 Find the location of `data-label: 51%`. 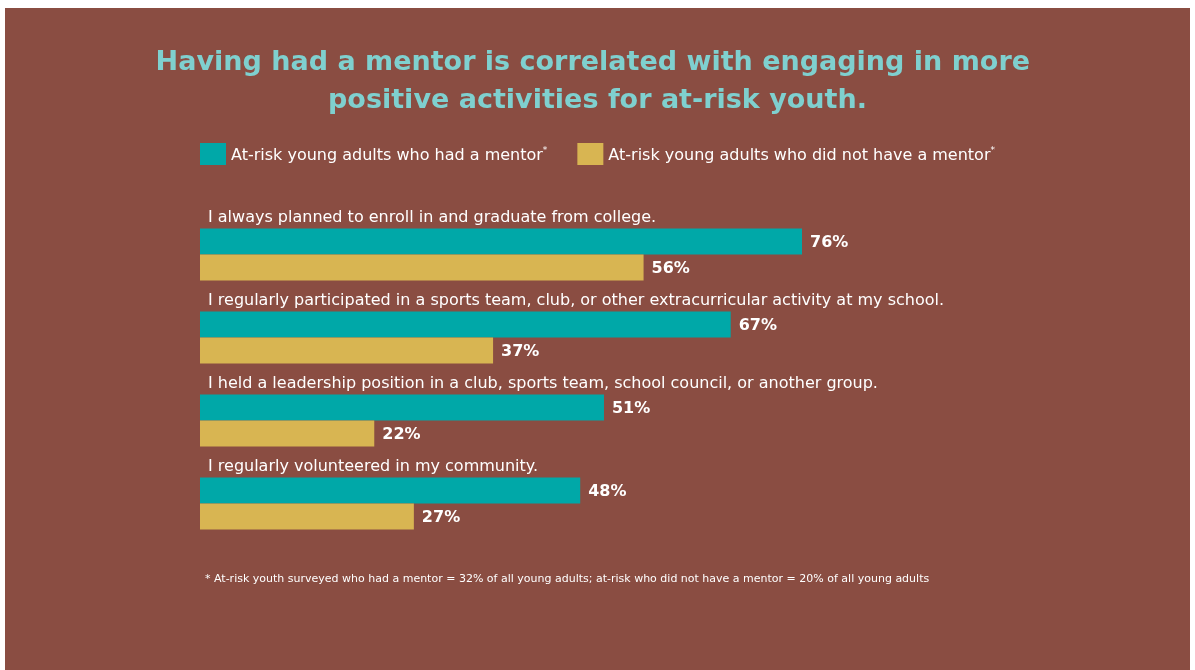

data-label: 51% is located at coordinates (631, 407).